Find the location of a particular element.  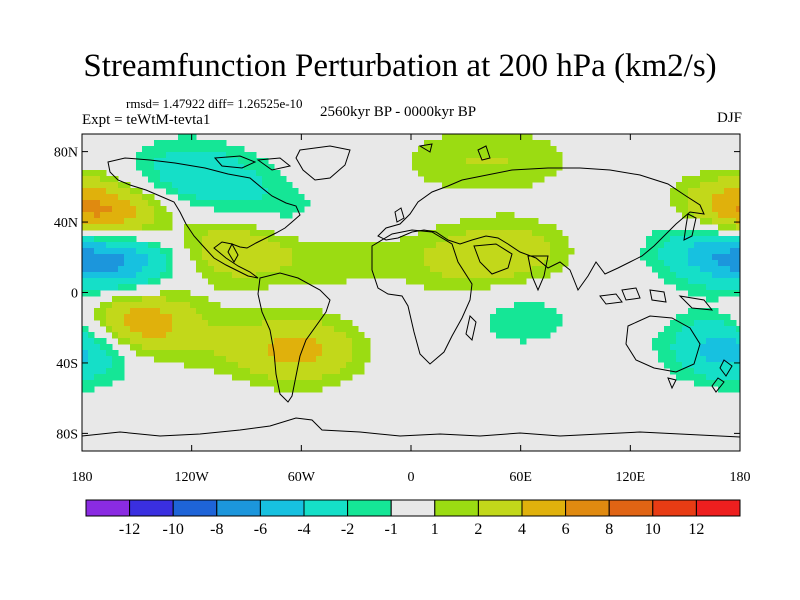

y-tick-label: 40N is located at coordinates (66, 223).